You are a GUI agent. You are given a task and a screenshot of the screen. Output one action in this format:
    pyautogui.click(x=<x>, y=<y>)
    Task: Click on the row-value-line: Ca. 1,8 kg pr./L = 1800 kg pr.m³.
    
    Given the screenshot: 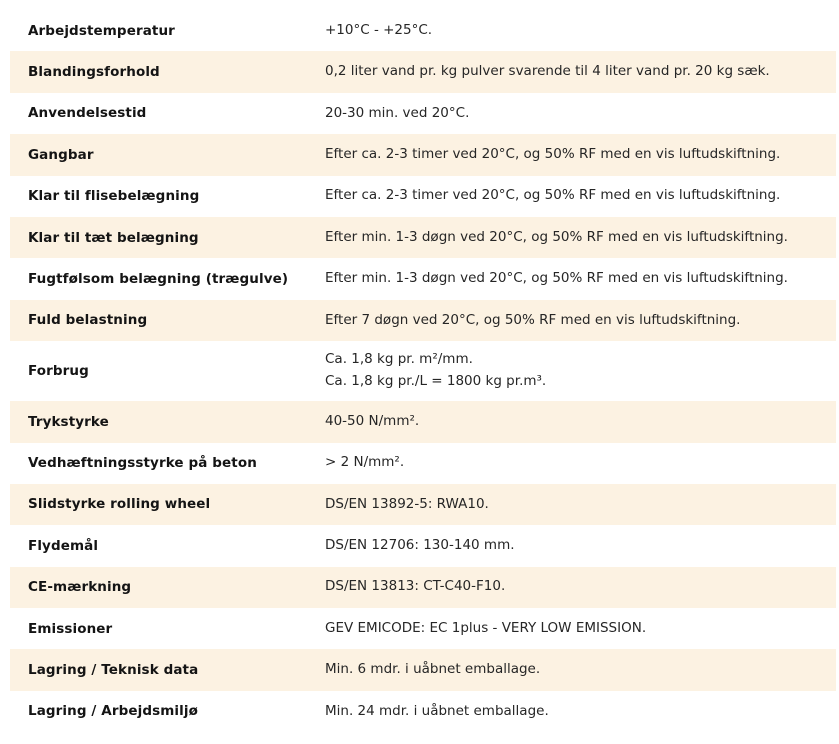 What is the action you would take?
    pyautogui.click(x=436, y=381)
    